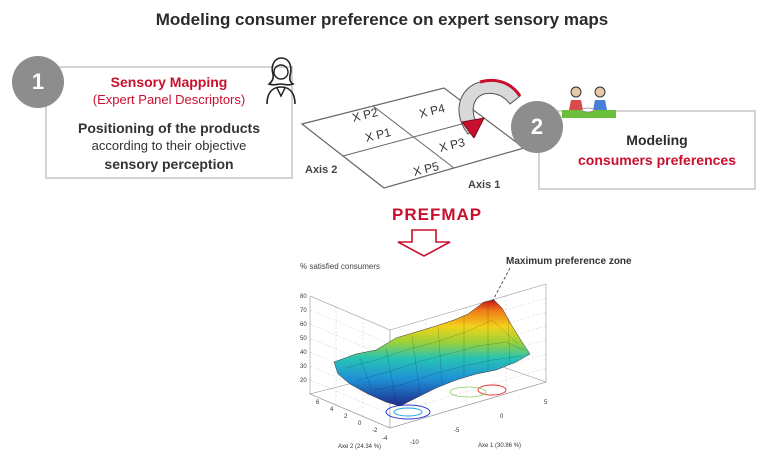 Image resolution: width=764 pixels, height=465 pixels. I want to click on plot-zlabel: % satisfied consumers, so click(340, 266).